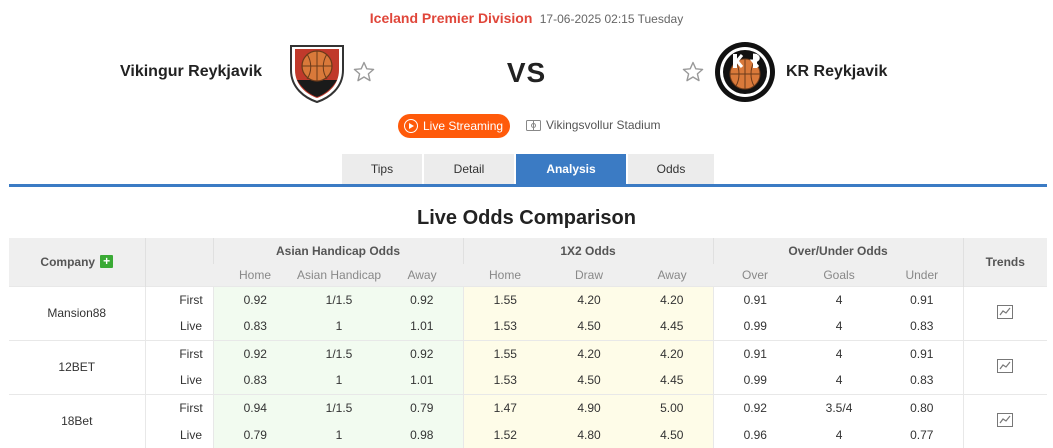 The image size is (1053, 448). What do you see at coordinates (411, 126) in the screenshot?
I see `play-circle-icon` at bounding box center [411, 126].